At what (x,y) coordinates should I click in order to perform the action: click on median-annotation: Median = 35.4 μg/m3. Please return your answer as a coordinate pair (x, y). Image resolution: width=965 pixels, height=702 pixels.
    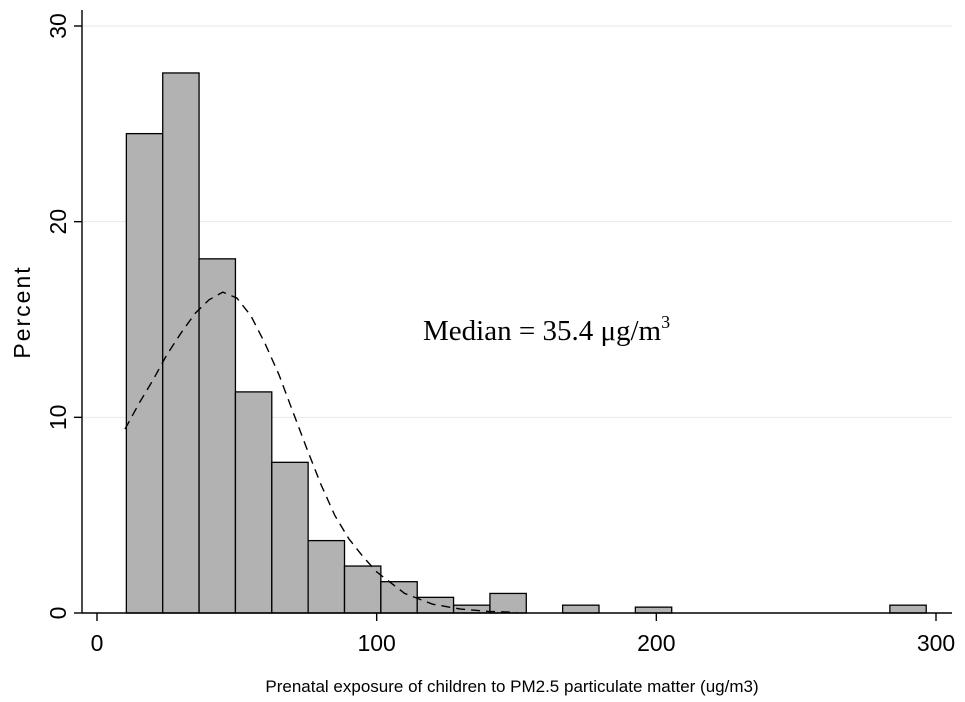
    Looking at the image, I should click on (546, 329).